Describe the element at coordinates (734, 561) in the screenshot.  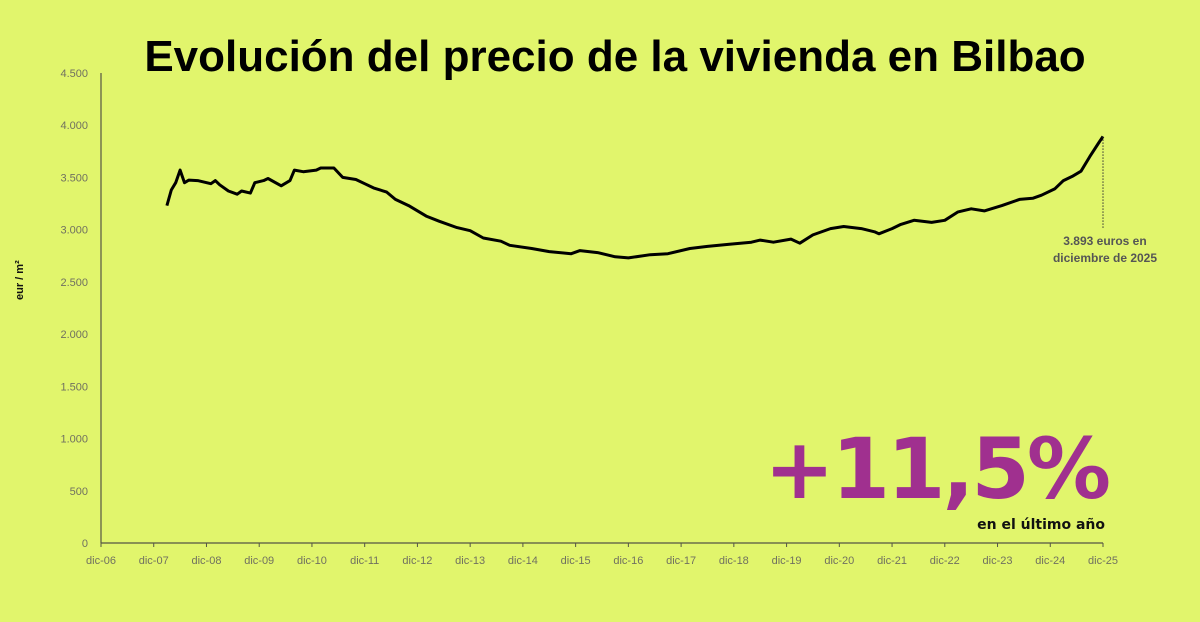
I see `x-tick-label: dic-18` at that location.